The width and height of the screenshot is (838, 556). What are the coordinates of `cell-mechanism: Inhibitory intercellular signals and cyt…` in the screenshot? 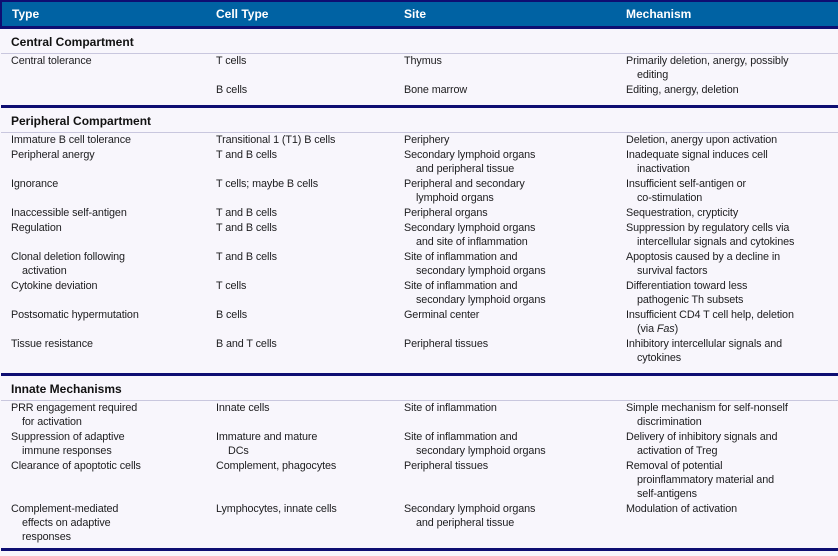 It's located at (704, 351).